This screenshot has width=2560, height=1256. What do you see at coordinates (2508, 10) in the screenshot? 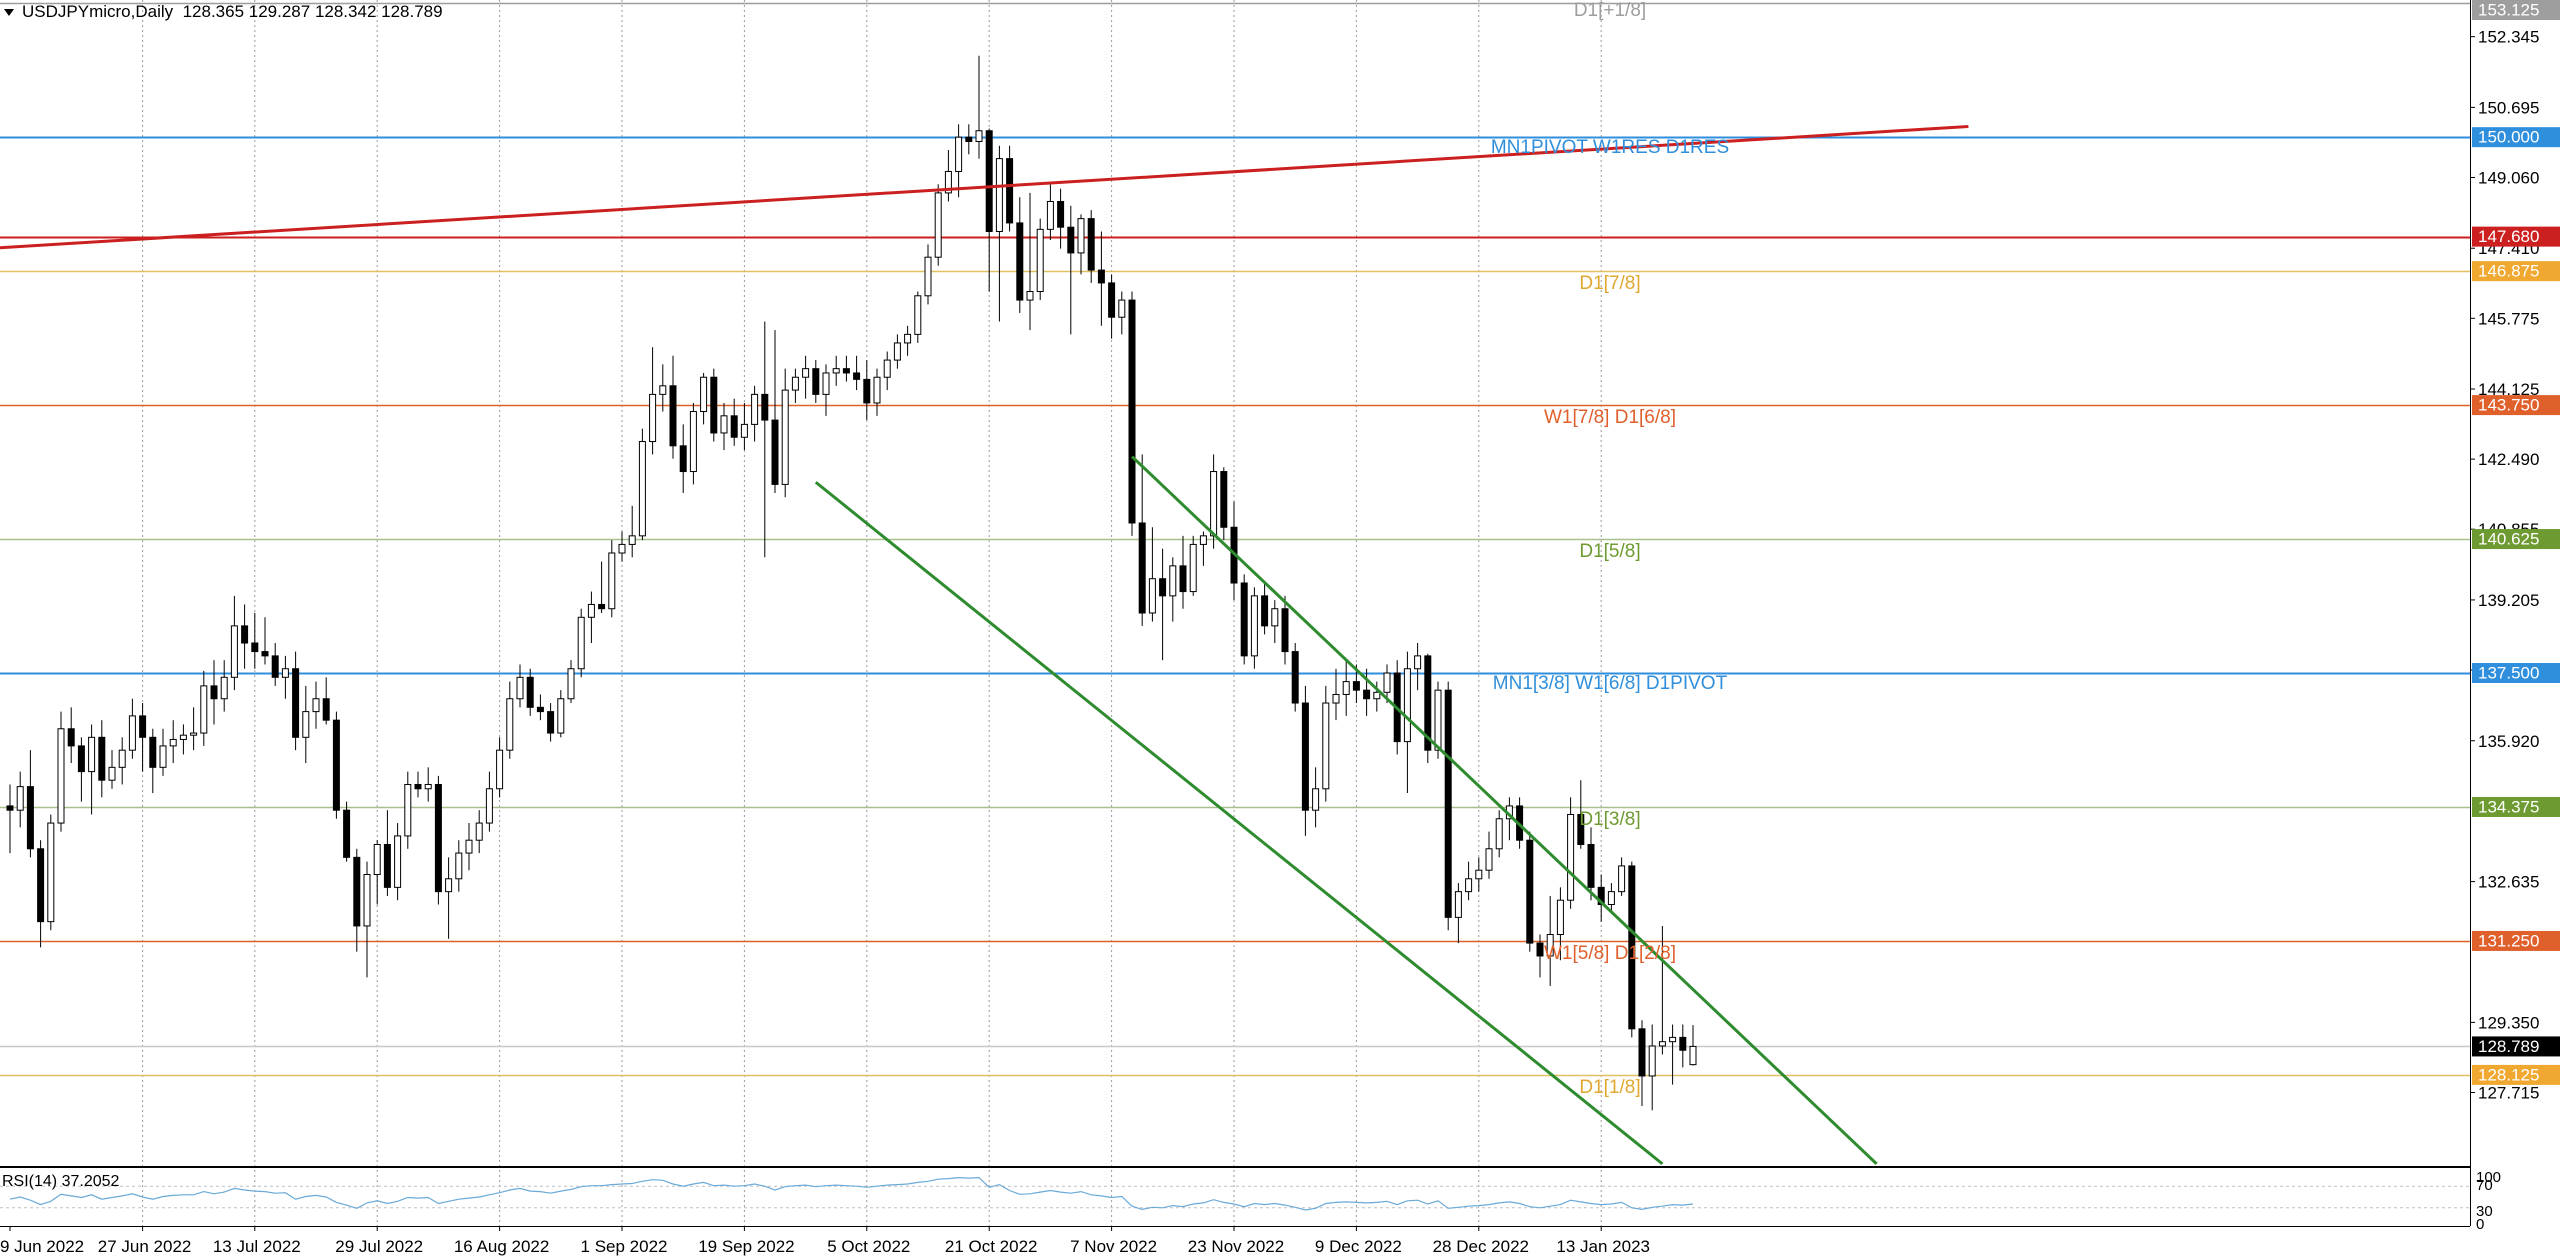
I see `price-badge-label: 153.125` at bounding box center [2508, 10].